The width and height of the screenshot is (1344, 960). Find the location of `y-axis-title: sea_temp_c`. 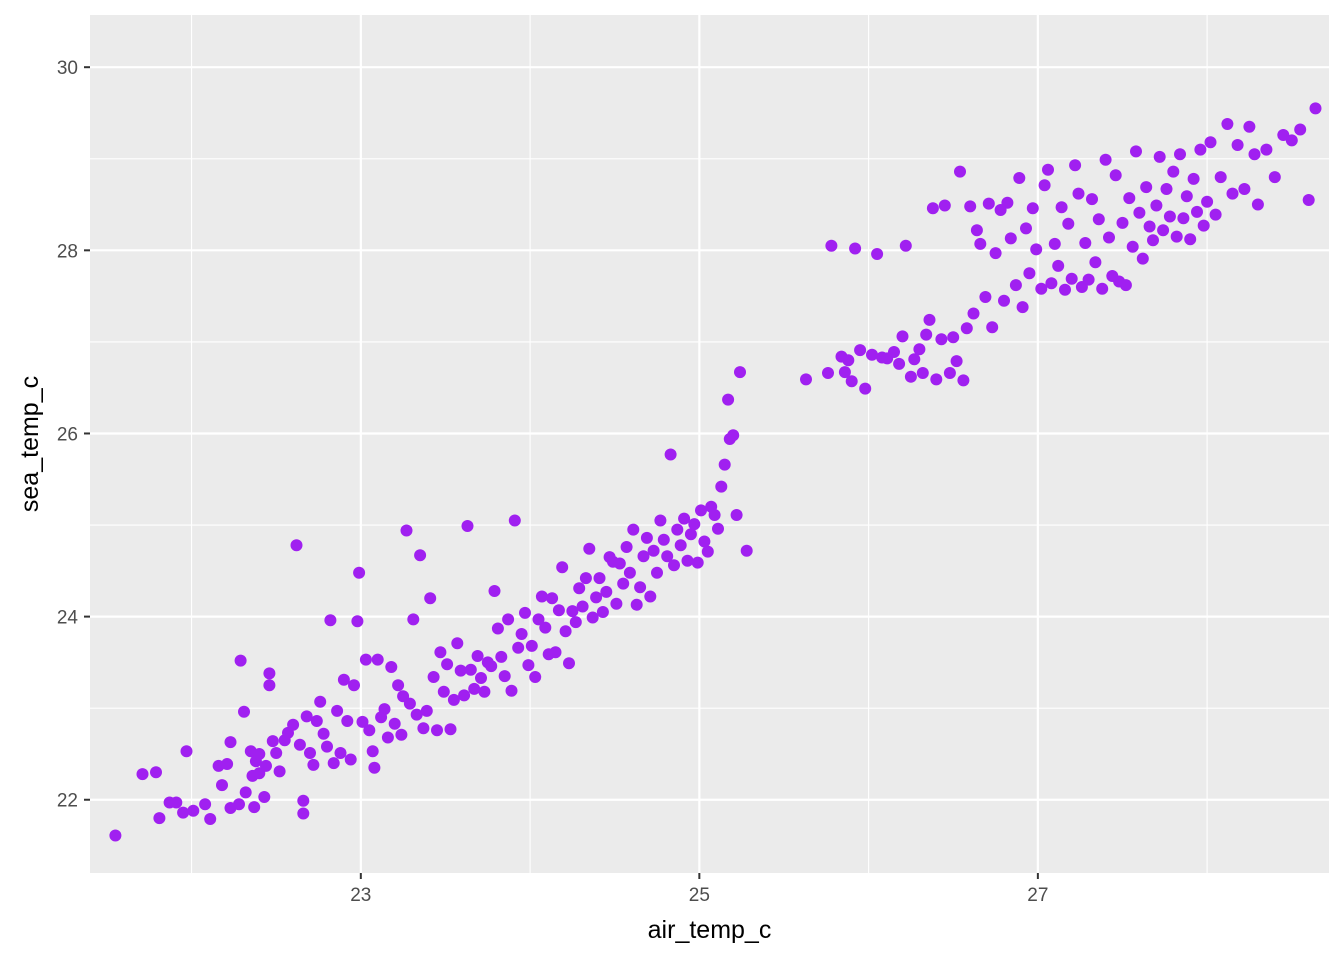

y-axis-title: sea_temp_c is located at coordinates (30, 444).